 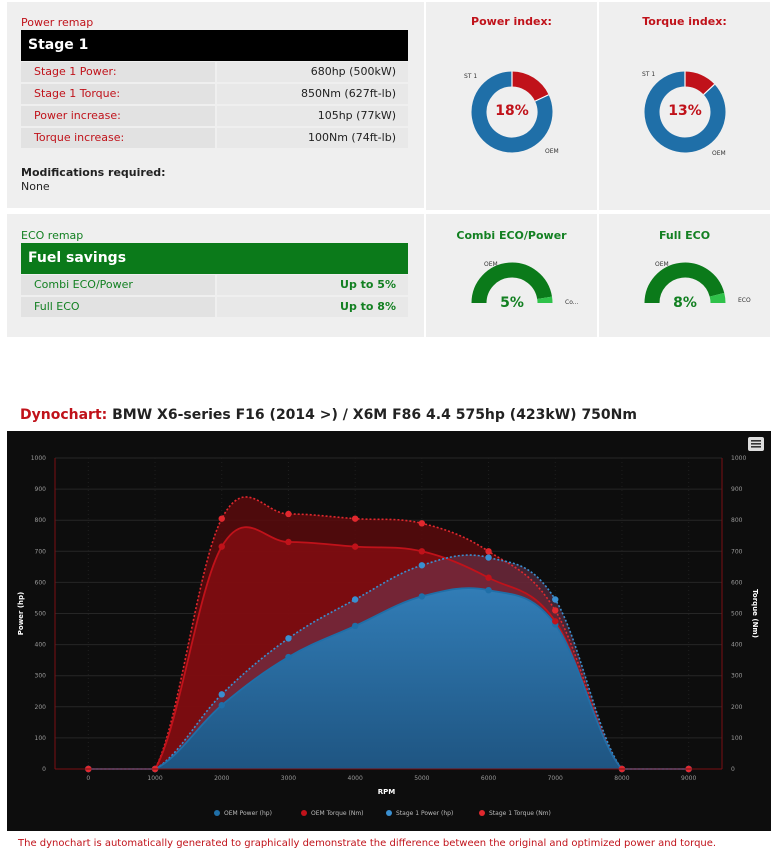 What do you see at coordinates (312, 94) in the screenshot?
I see `power-remap-row-value: 850Nm (627ft-lb)` at bounding box center [312, 94].